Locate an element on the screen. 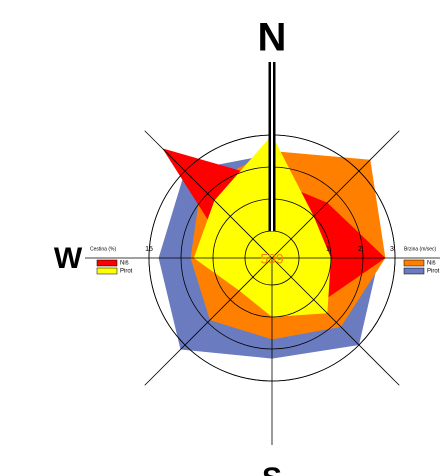 This screenshot has height=476, width=440. area is located at coordinates (262, 226).